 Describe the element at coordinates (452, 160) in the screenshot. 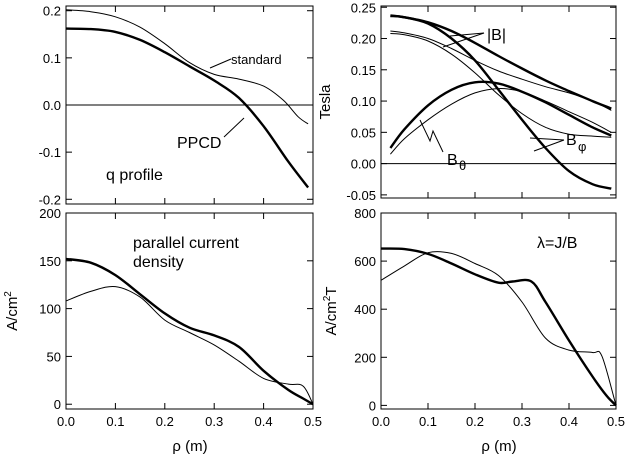

I see `annotation-btheta: B` at that location.